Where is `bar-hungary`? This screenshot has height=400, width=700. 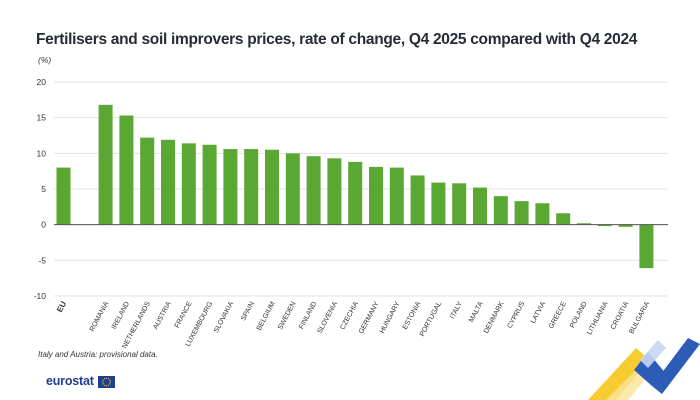
bar-hungary is located at coordinates (396, 196).